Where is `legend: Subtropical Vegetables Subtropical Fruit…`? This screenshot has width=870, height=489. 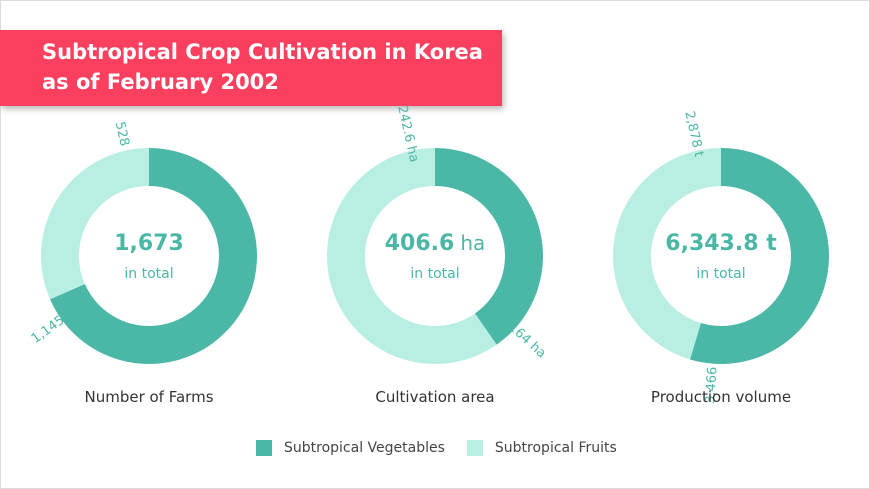
legend: Subtropical Vegetables Subtropical Fruit… is located at coordinates (447, 448).